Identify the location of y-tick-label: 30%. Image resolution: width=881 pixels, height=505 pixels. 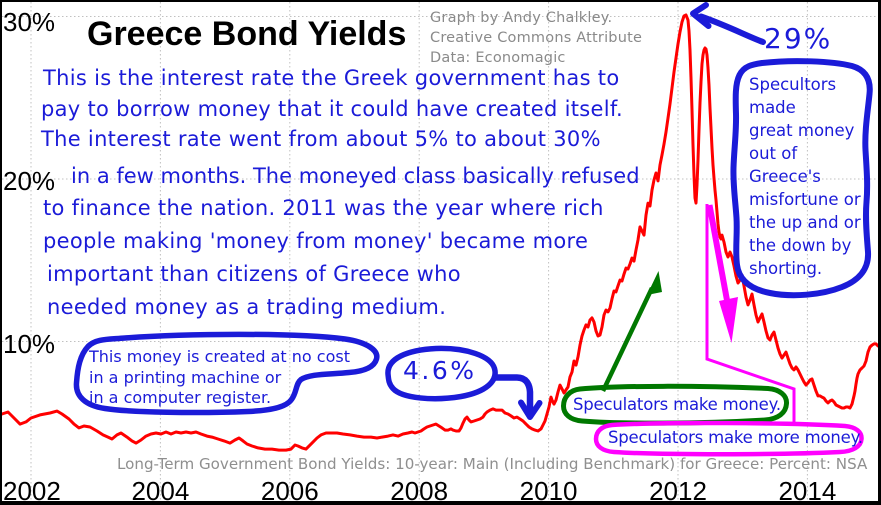
(29, 22).